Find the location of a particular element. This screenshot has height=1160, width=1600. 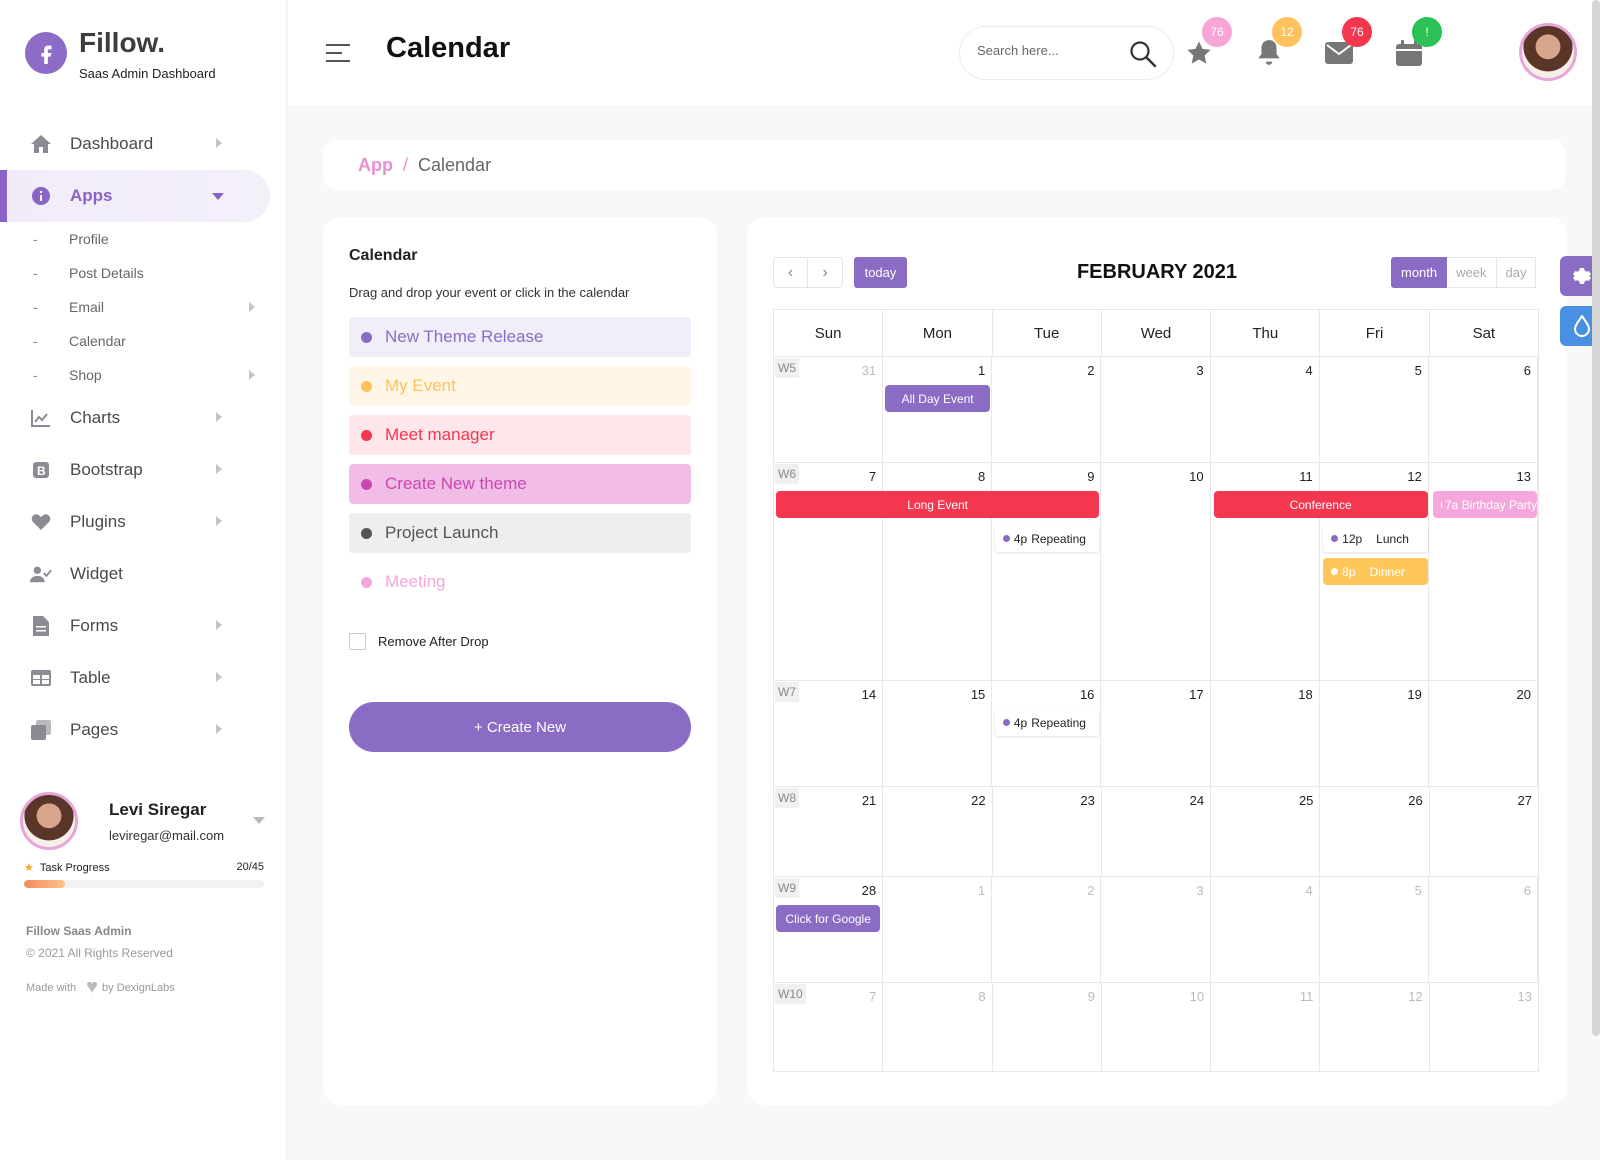

calendar-day-cell: 22 is located at coordinates (938, 831).